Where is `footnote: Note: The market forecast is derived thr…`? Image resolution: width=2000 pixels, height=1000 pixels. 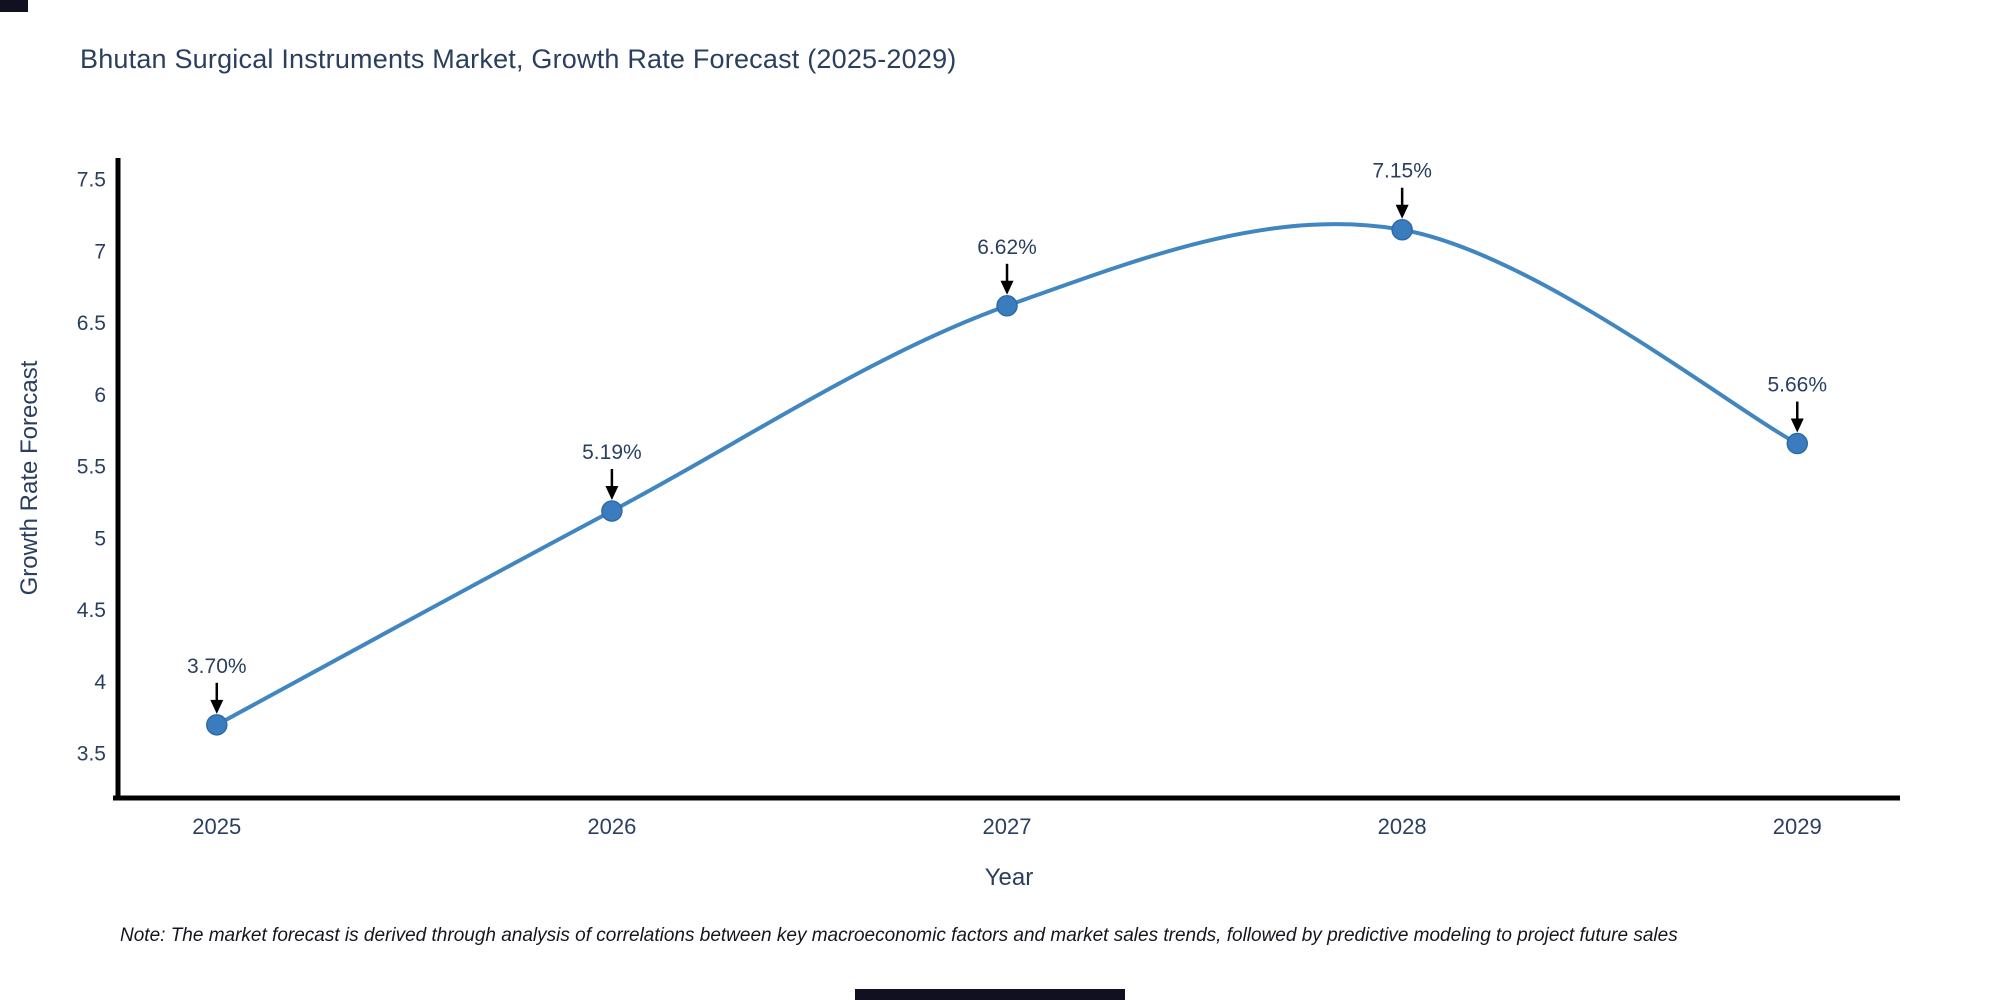 footnote: Note: The market forecast is derived thr… is located at coordinates (899, 935).